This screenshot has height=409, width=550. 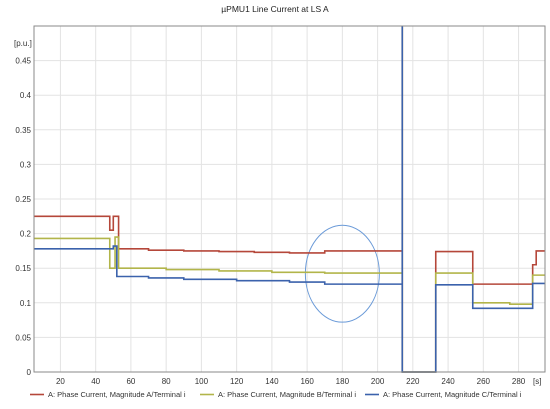 What do you see at coordinates (23, 43) in the screenshot?
I see `y-axis-label: [p.u.]` at bounding box center [23, 43].